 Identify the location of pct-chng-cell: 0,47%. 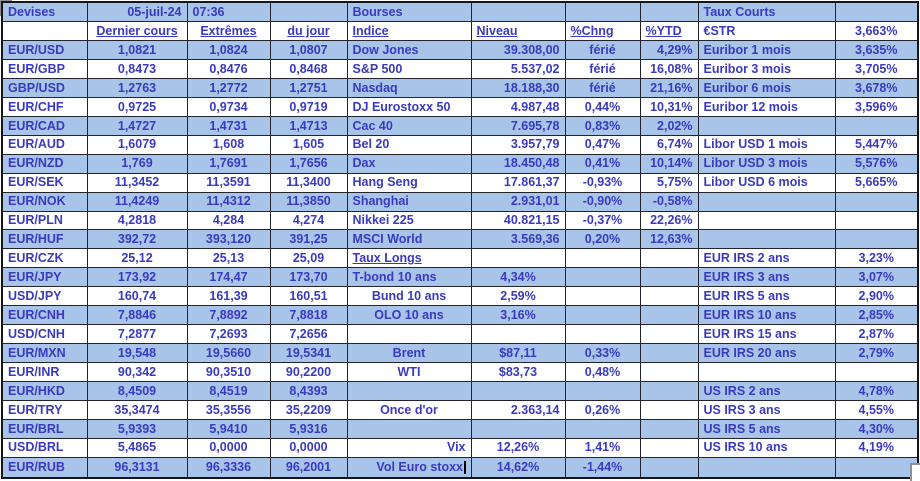
(602, 144).